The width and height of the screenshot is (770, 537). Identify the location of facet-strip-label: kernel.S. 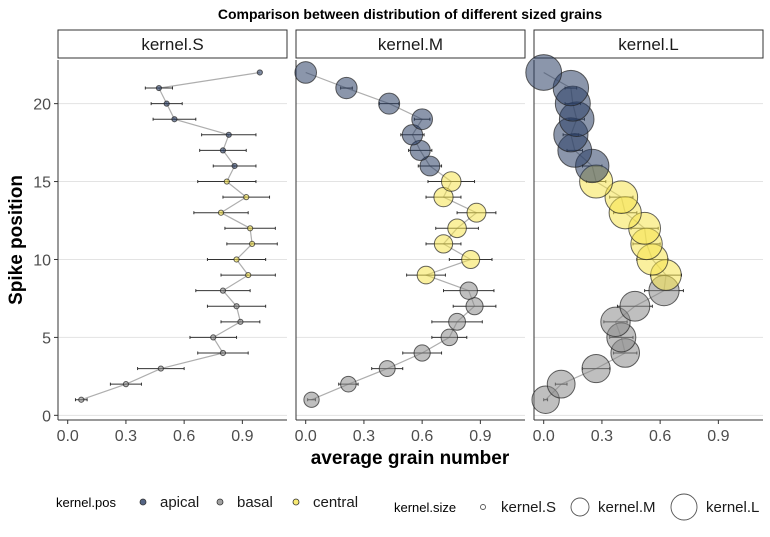
(172, 44).